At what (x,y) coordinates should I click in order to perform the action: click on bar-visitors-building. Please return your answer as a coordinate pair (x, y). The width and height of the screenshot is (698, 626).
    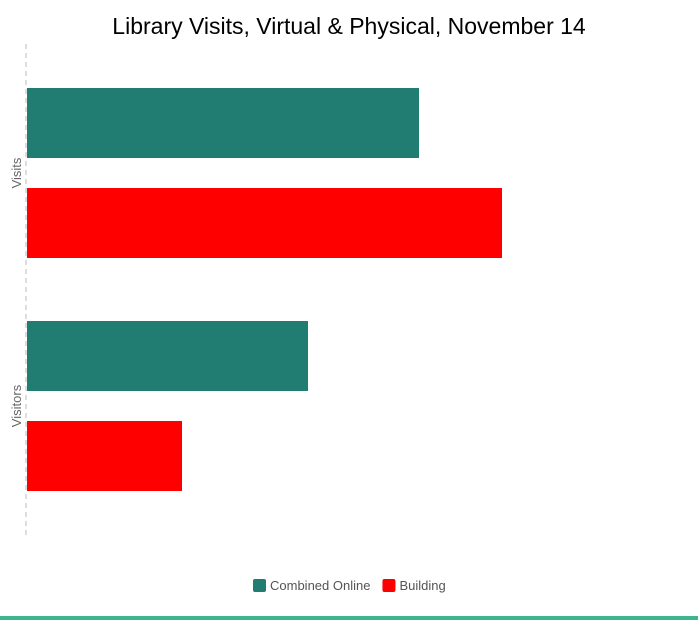
    Looking at the image, I should click on (104, 456).